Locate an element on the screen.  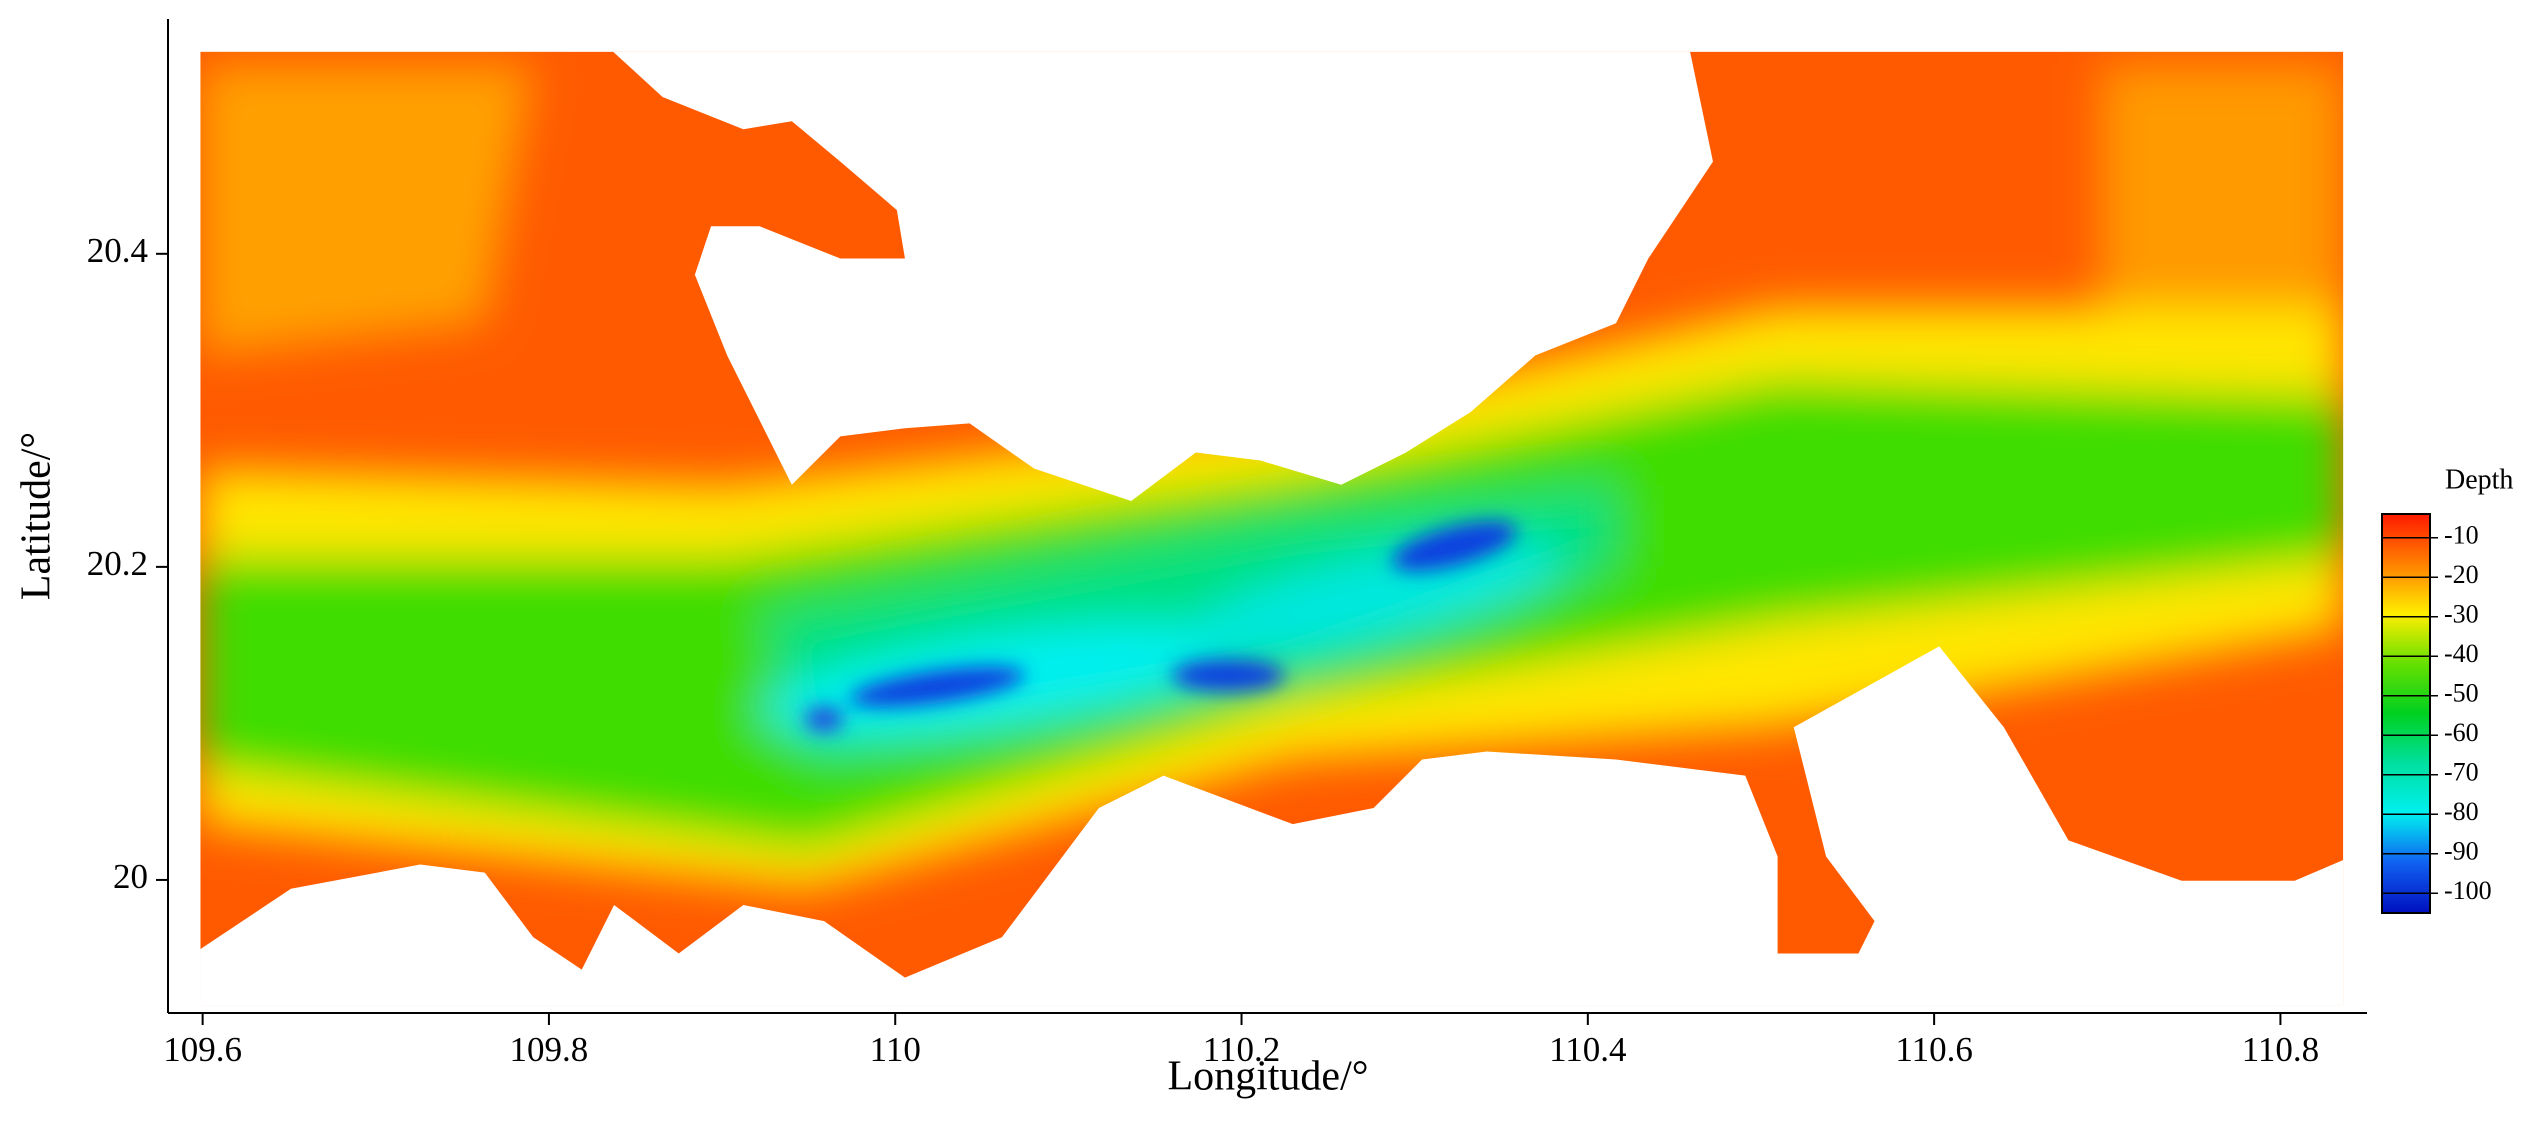
x-tick-label: 110.8 is located at coordinates (2280, 1049).